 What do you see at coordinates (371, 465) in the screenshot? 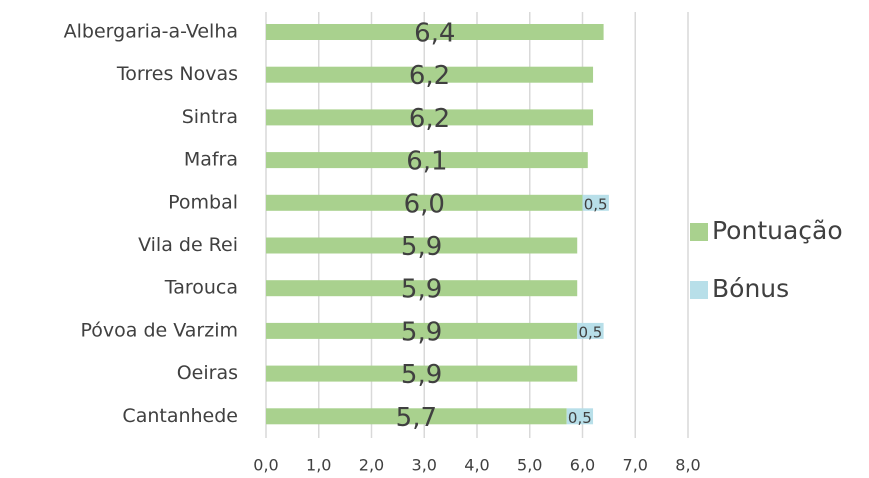
I see `x-tick-label: 2,0` at bounding box center [371, 465].